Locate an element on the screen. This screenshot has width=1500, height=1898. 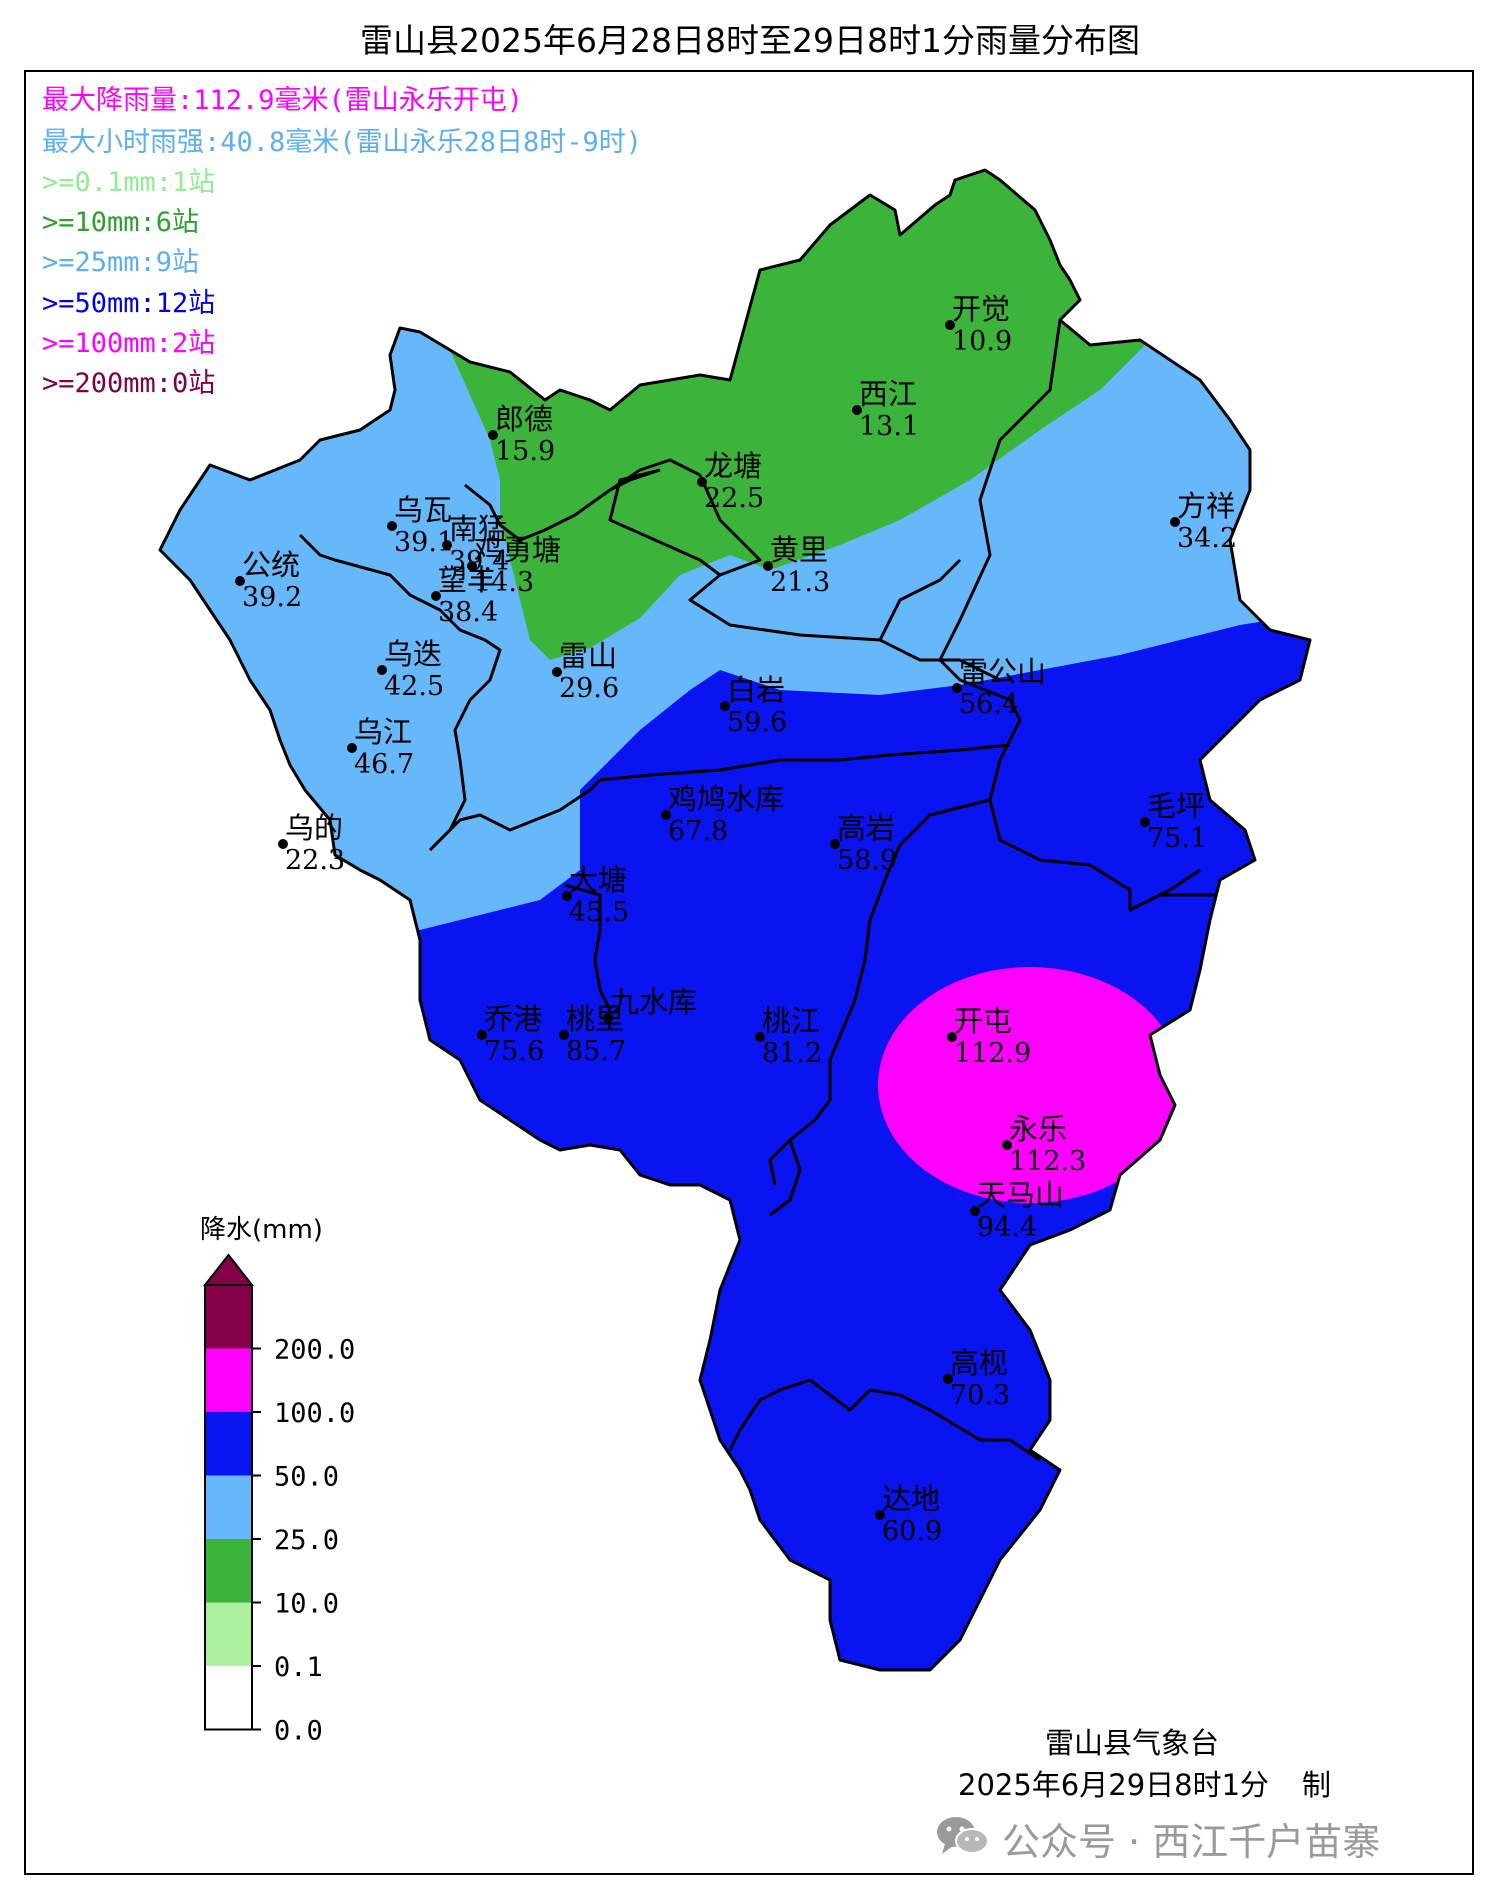
station-name: 桃里 is located at coordinates (595, 1019).